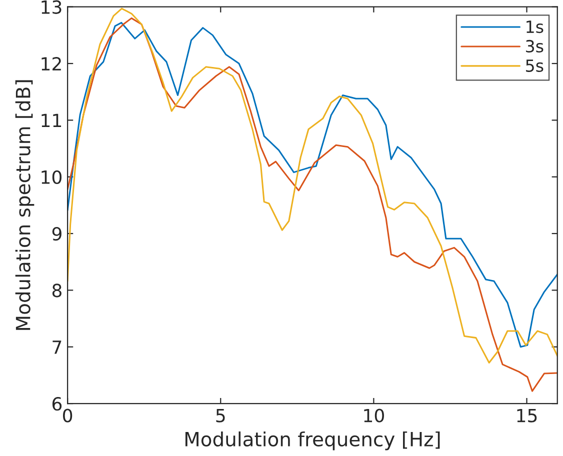 This screenshot has width=563, height=456. Describe the element at coordinates (374, 415) in the screenshot. I see `x-tick-label: 10` at that location.